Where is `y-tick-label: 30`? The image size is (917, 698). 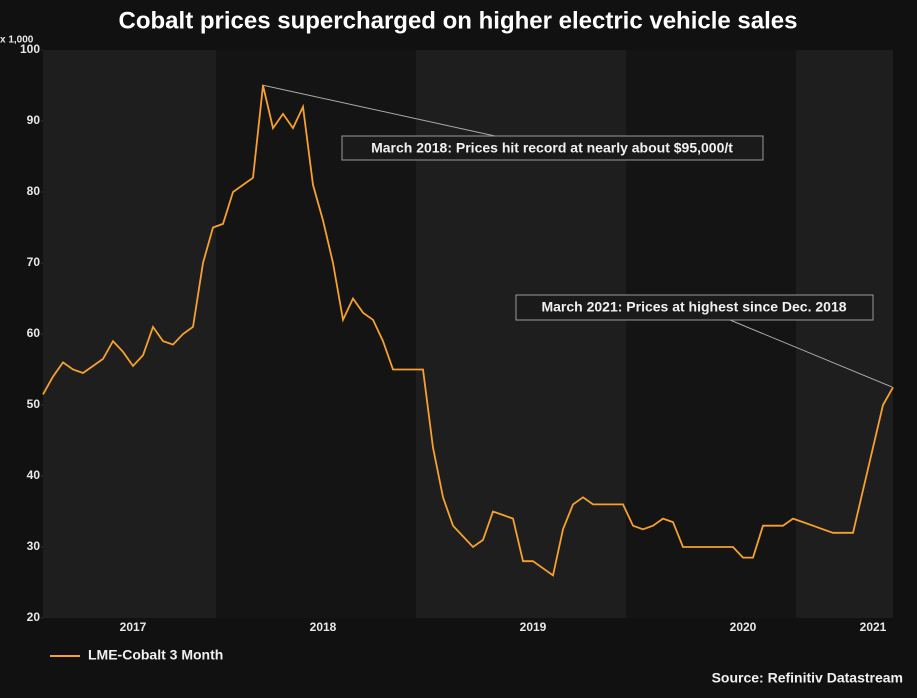
y-tick-label: 30 is located at coordinates (34, 546).